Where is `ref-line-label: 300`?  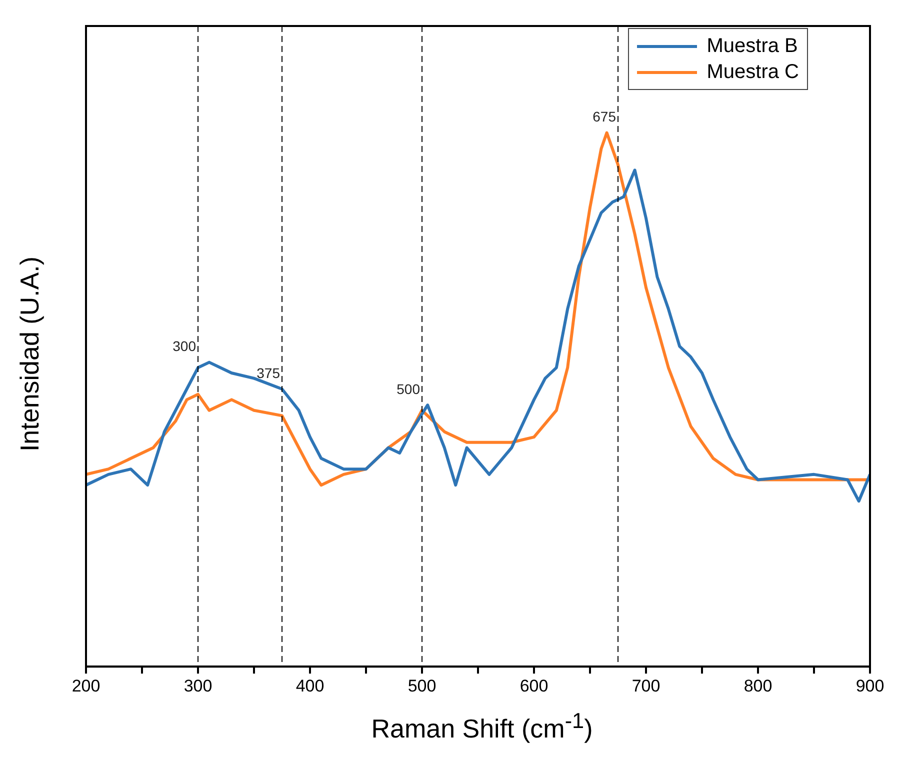
ref-line-label: 300 is located at coordinates (184, 346).